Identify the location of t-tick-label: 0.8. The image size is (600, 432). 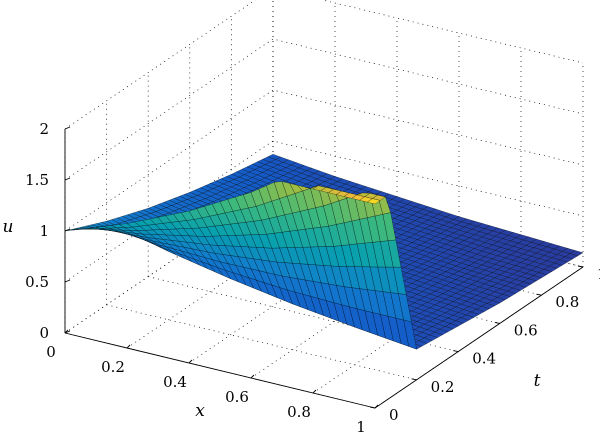
(567, 302).